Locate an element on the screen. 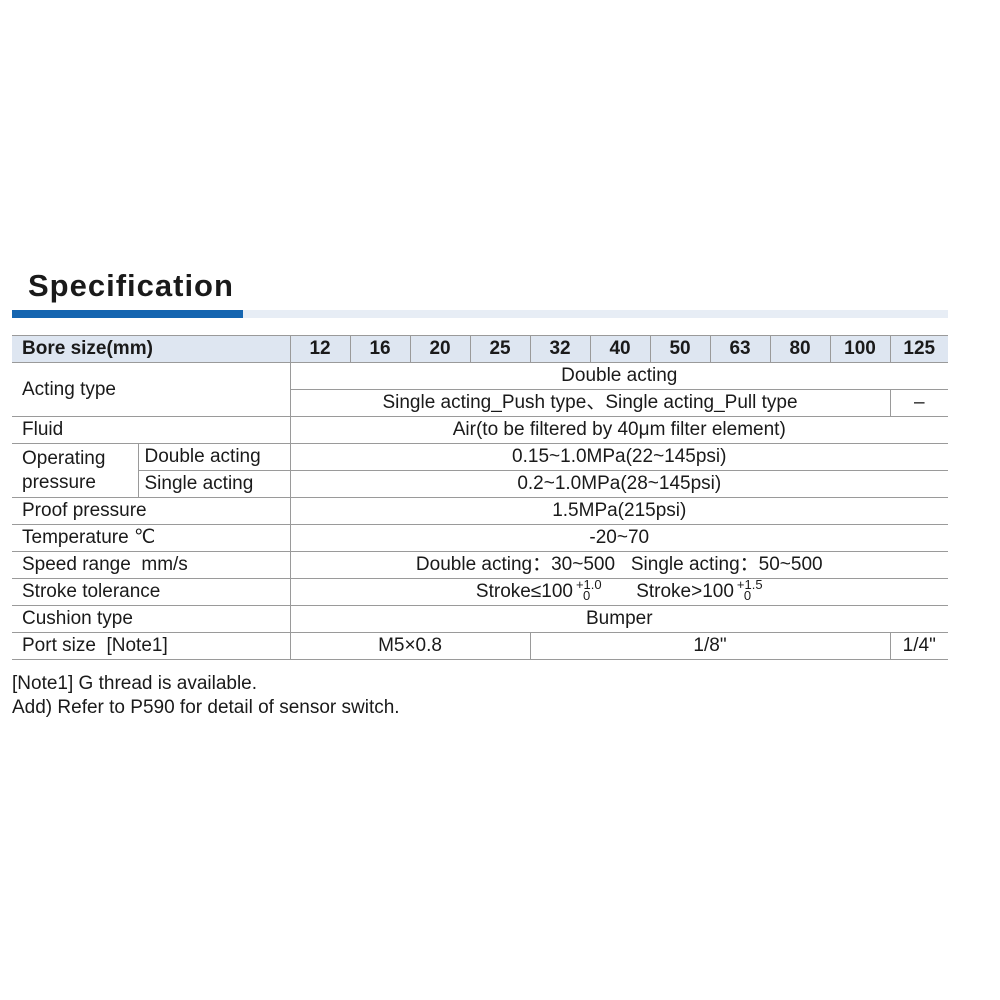  row-label: Fluid is located at coordinates (151, 430).